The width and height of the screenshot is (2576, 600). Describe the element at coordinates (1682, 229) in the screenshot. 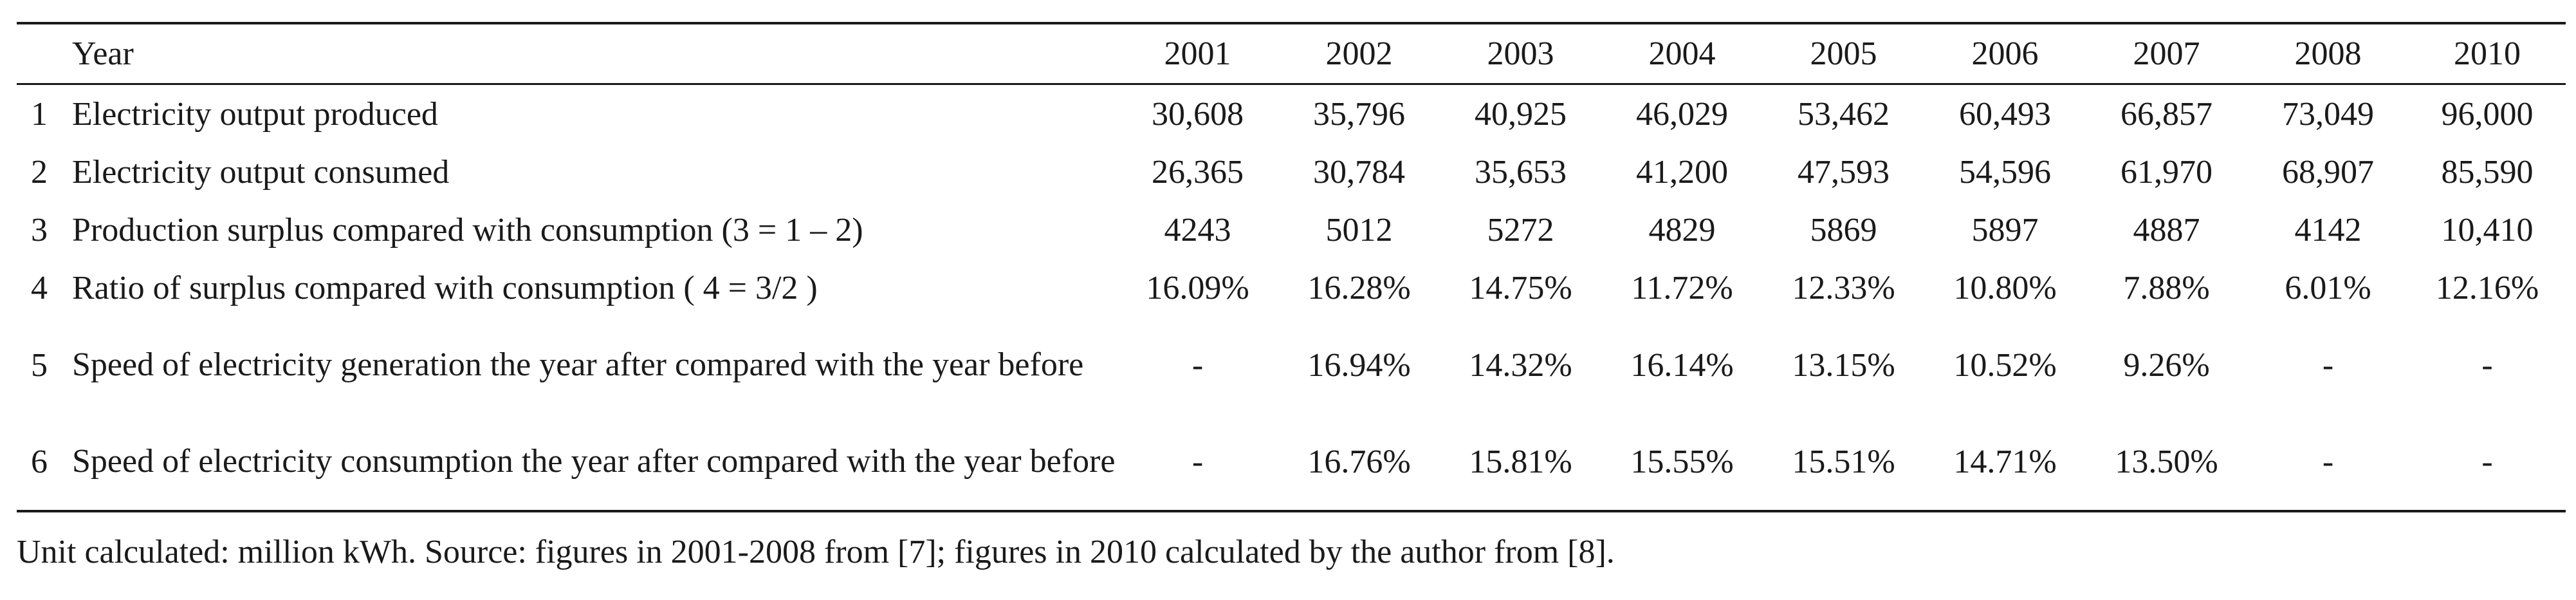

I see `table-cell: 4829` at that location.